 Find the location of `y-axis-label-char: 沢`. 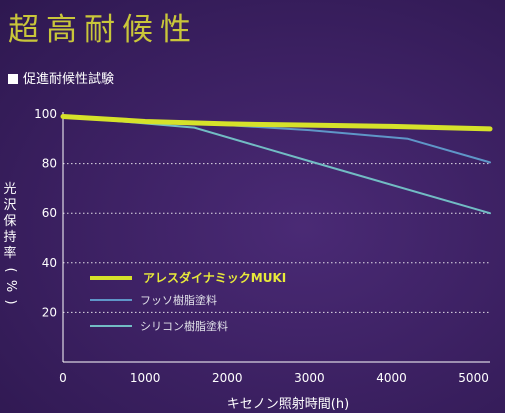

y-axis-label-char: 沢 is located at coordinates (10, 205).